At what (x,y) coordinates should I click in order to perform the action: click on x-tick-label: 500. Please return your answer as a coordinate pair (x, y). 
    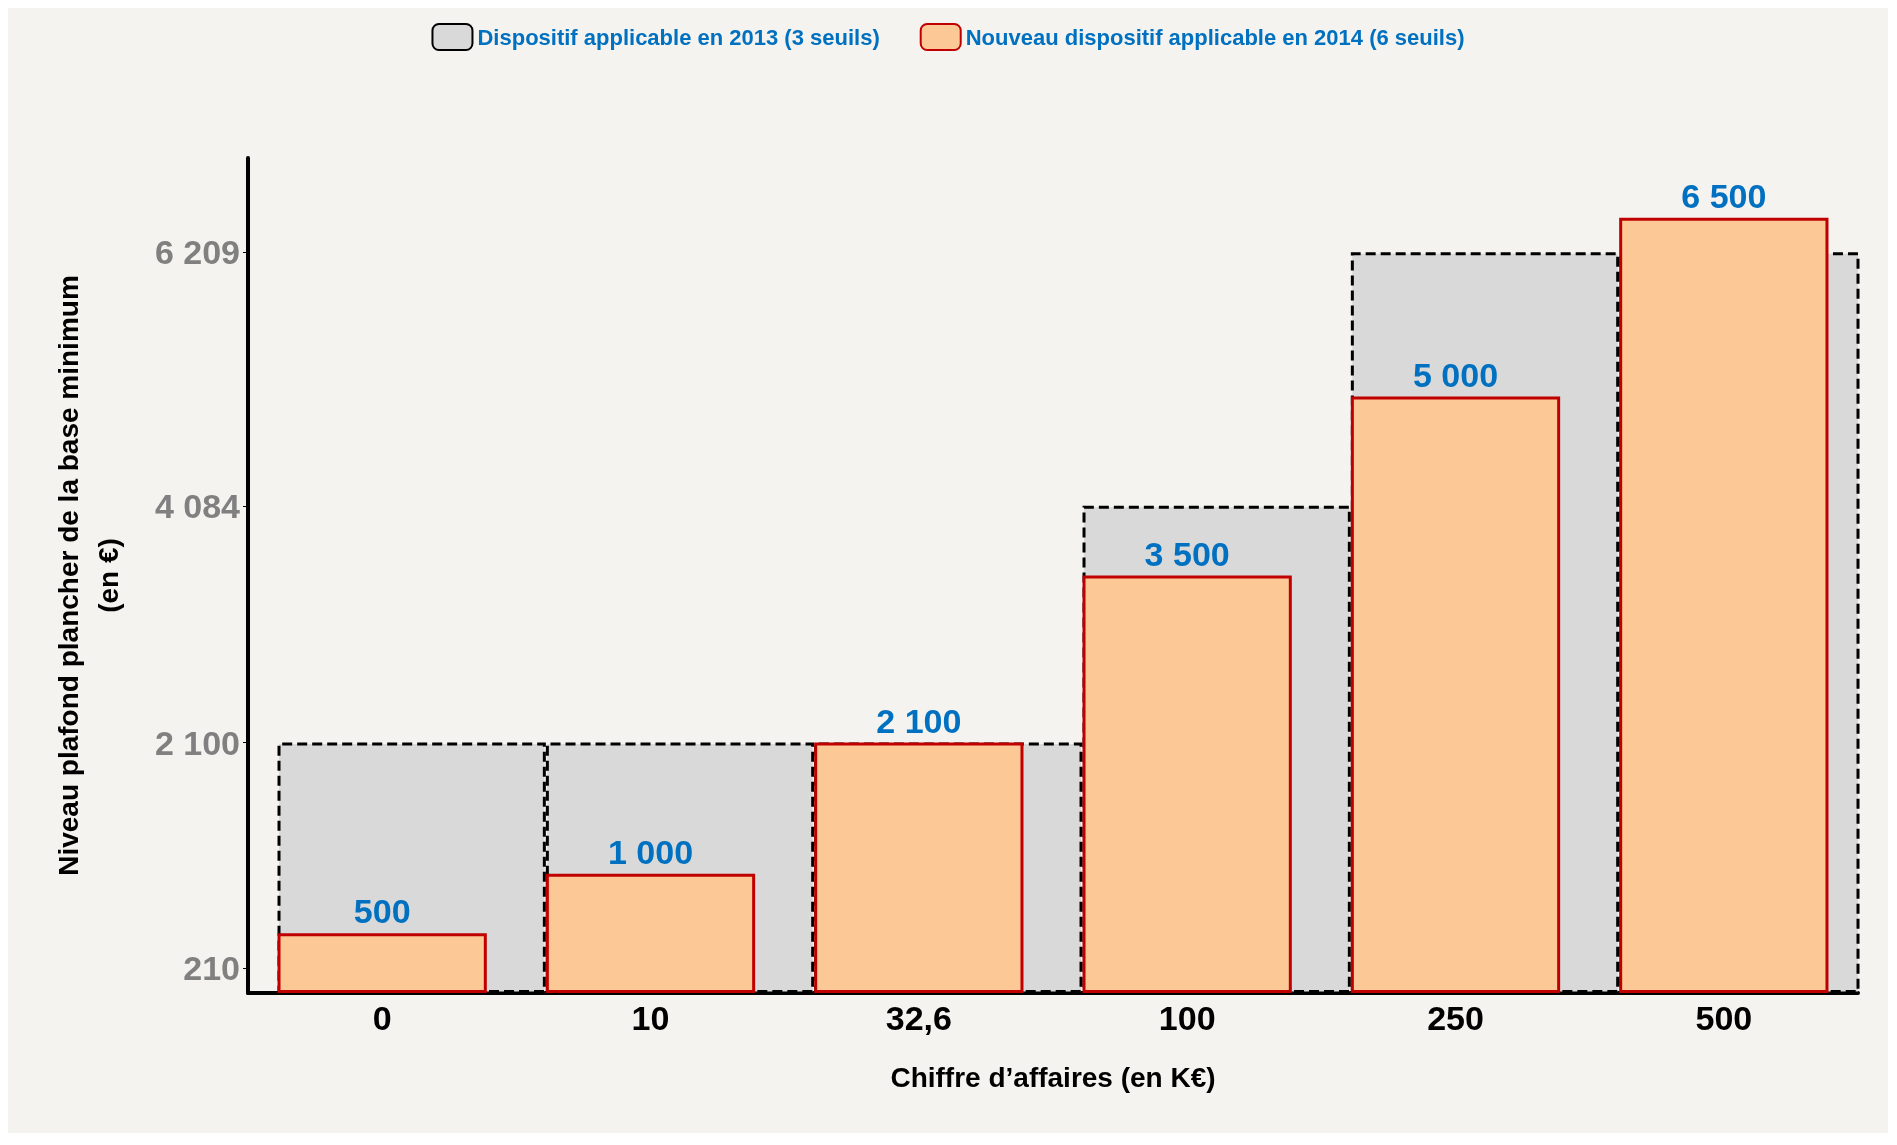
    Looking at the image, I should click on (1724, 1018).